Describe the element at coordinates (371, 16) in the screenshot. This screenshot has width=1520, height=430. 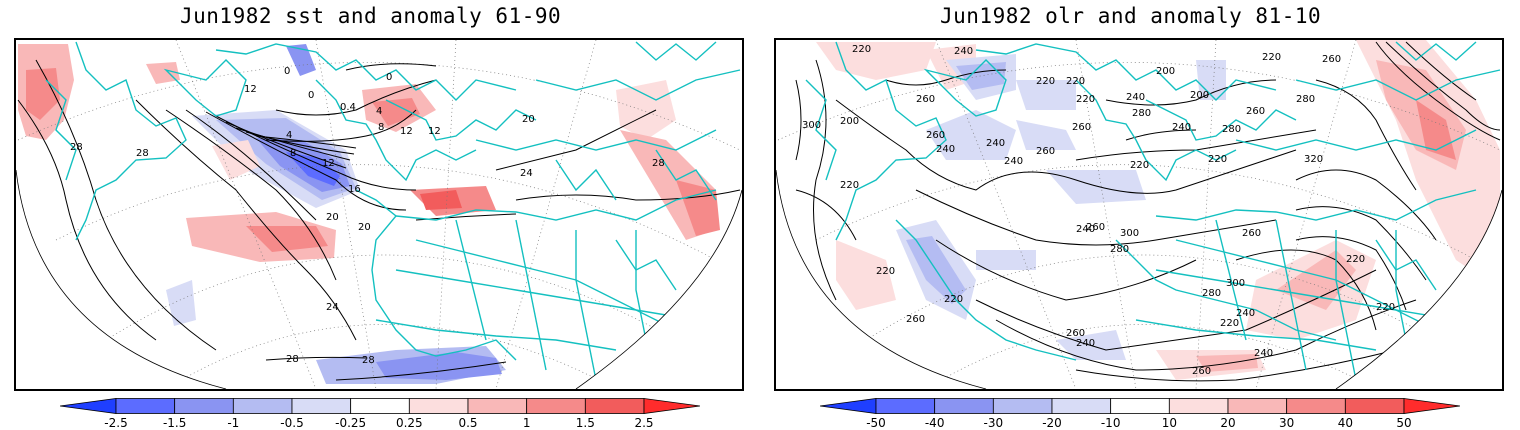
I see `sst-panel-title: Jun1982 sst and anomaly 61-90` at that location.